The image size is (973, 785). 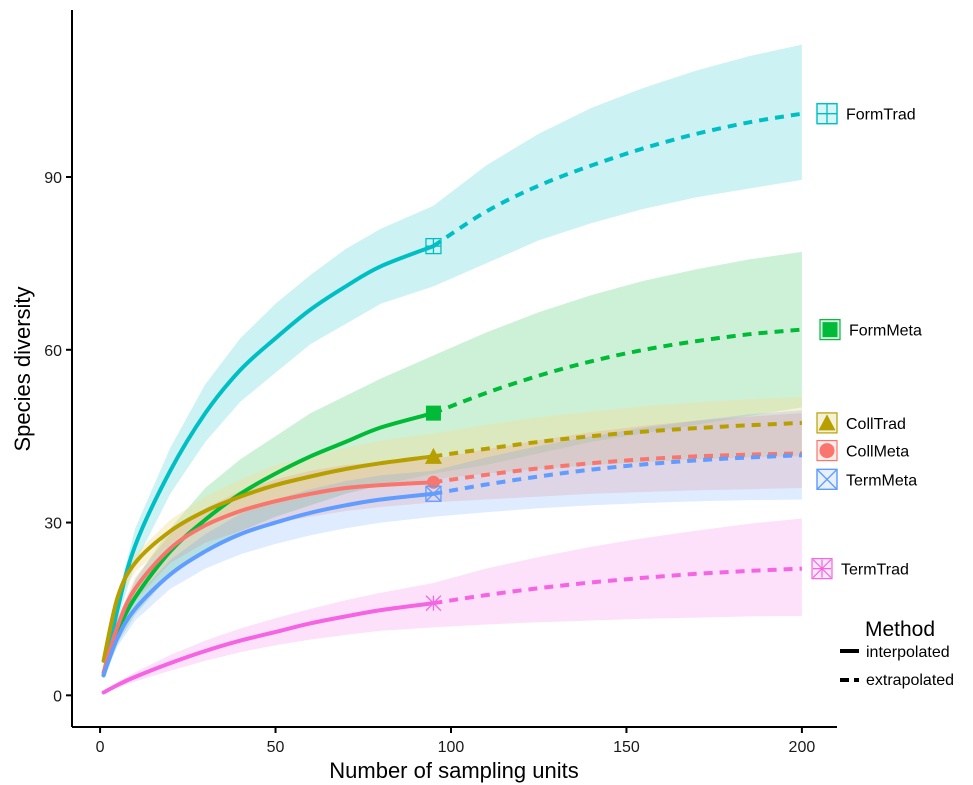 I want to click on collmeta-interpolated-line, so click(x=268, y=577).